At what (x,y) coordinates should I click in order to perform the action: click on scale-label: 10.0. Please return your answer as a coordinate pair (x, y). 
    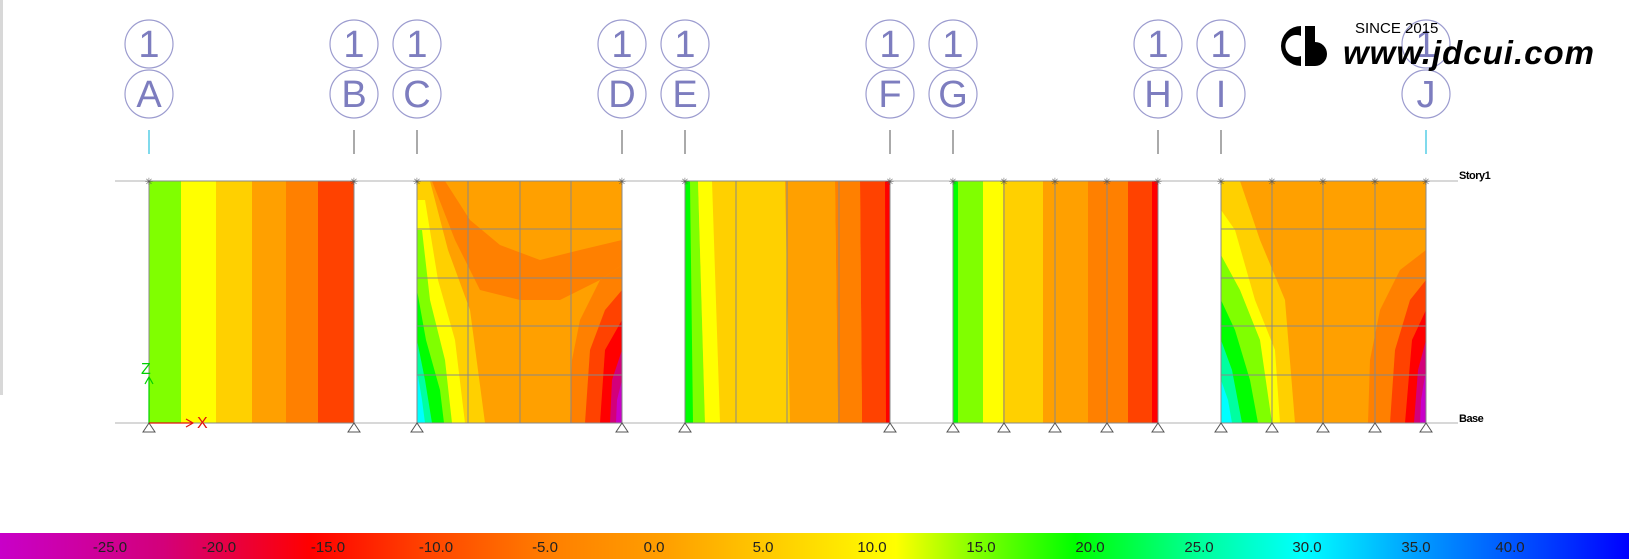
    Looking at the image, I should click on (871, 547).